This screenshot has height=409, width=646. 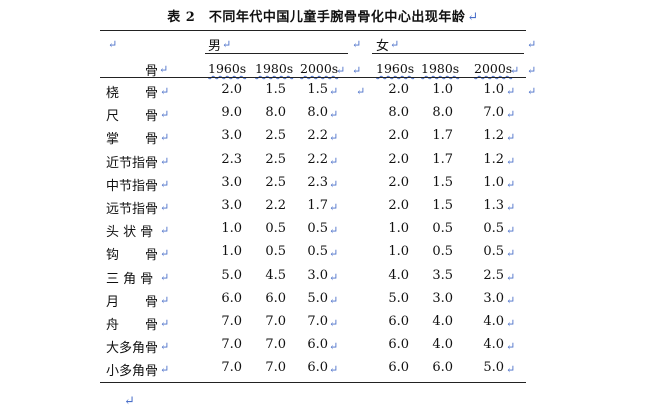 What do you see at coordinates (313, 77) in the screenshot?
I see `header-bottom-rule` at bounding box center [313, 77].